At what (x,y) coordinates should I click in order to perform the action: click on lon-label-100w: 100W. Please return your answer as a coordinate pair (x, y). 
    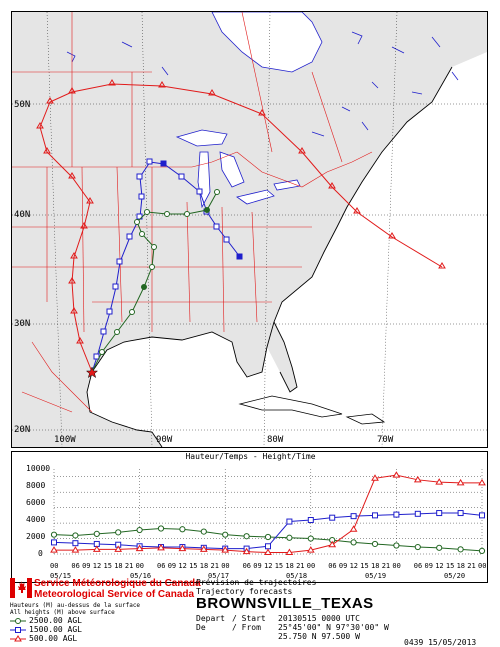
    Looking at the image, I should click on (65, 440).